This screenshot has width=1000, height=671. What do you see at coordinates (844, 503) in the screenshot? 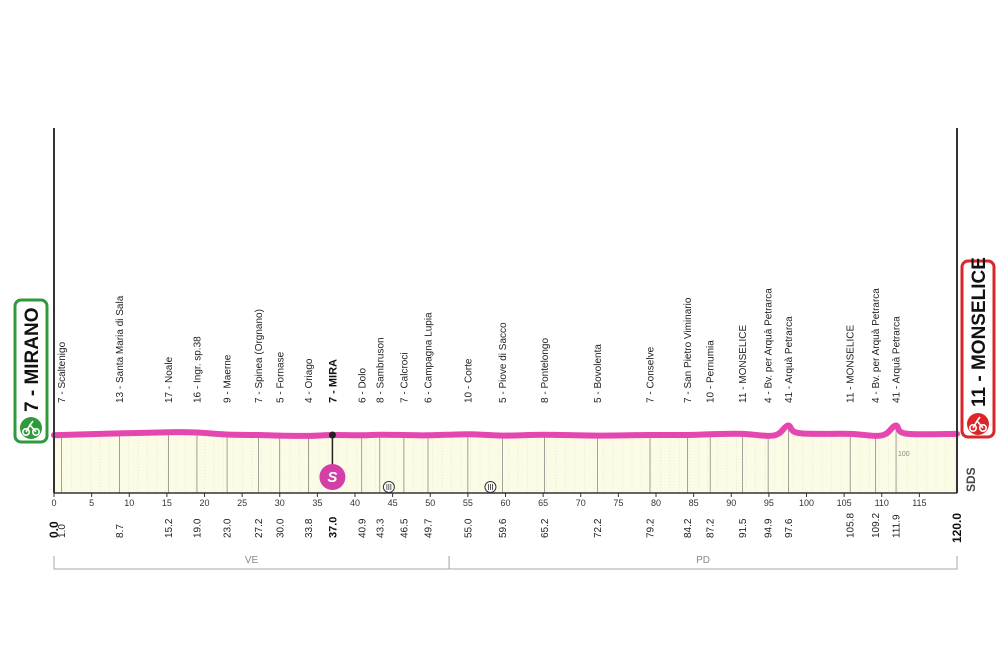
I see `x-tick-label: 105` at bounding box center [844, 503].